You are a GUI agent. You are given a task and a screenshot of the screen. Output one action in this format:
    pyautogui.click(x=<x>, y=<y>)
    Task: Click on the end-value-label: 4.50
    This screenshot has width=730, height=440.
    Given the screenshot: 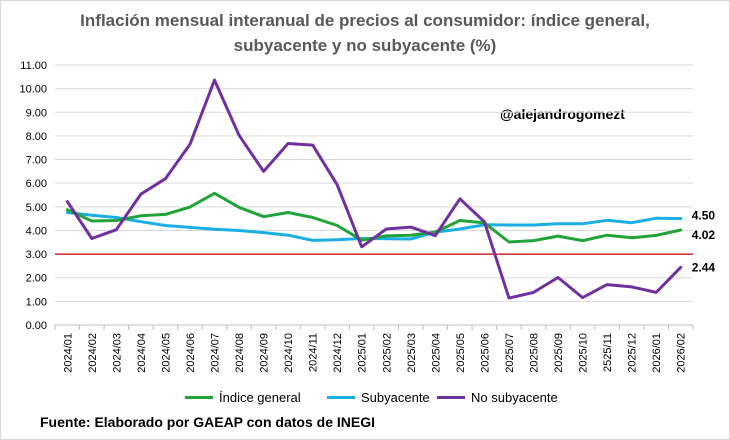 What is the action you would take?
    pyautogui.click(x=704, y=216)
    